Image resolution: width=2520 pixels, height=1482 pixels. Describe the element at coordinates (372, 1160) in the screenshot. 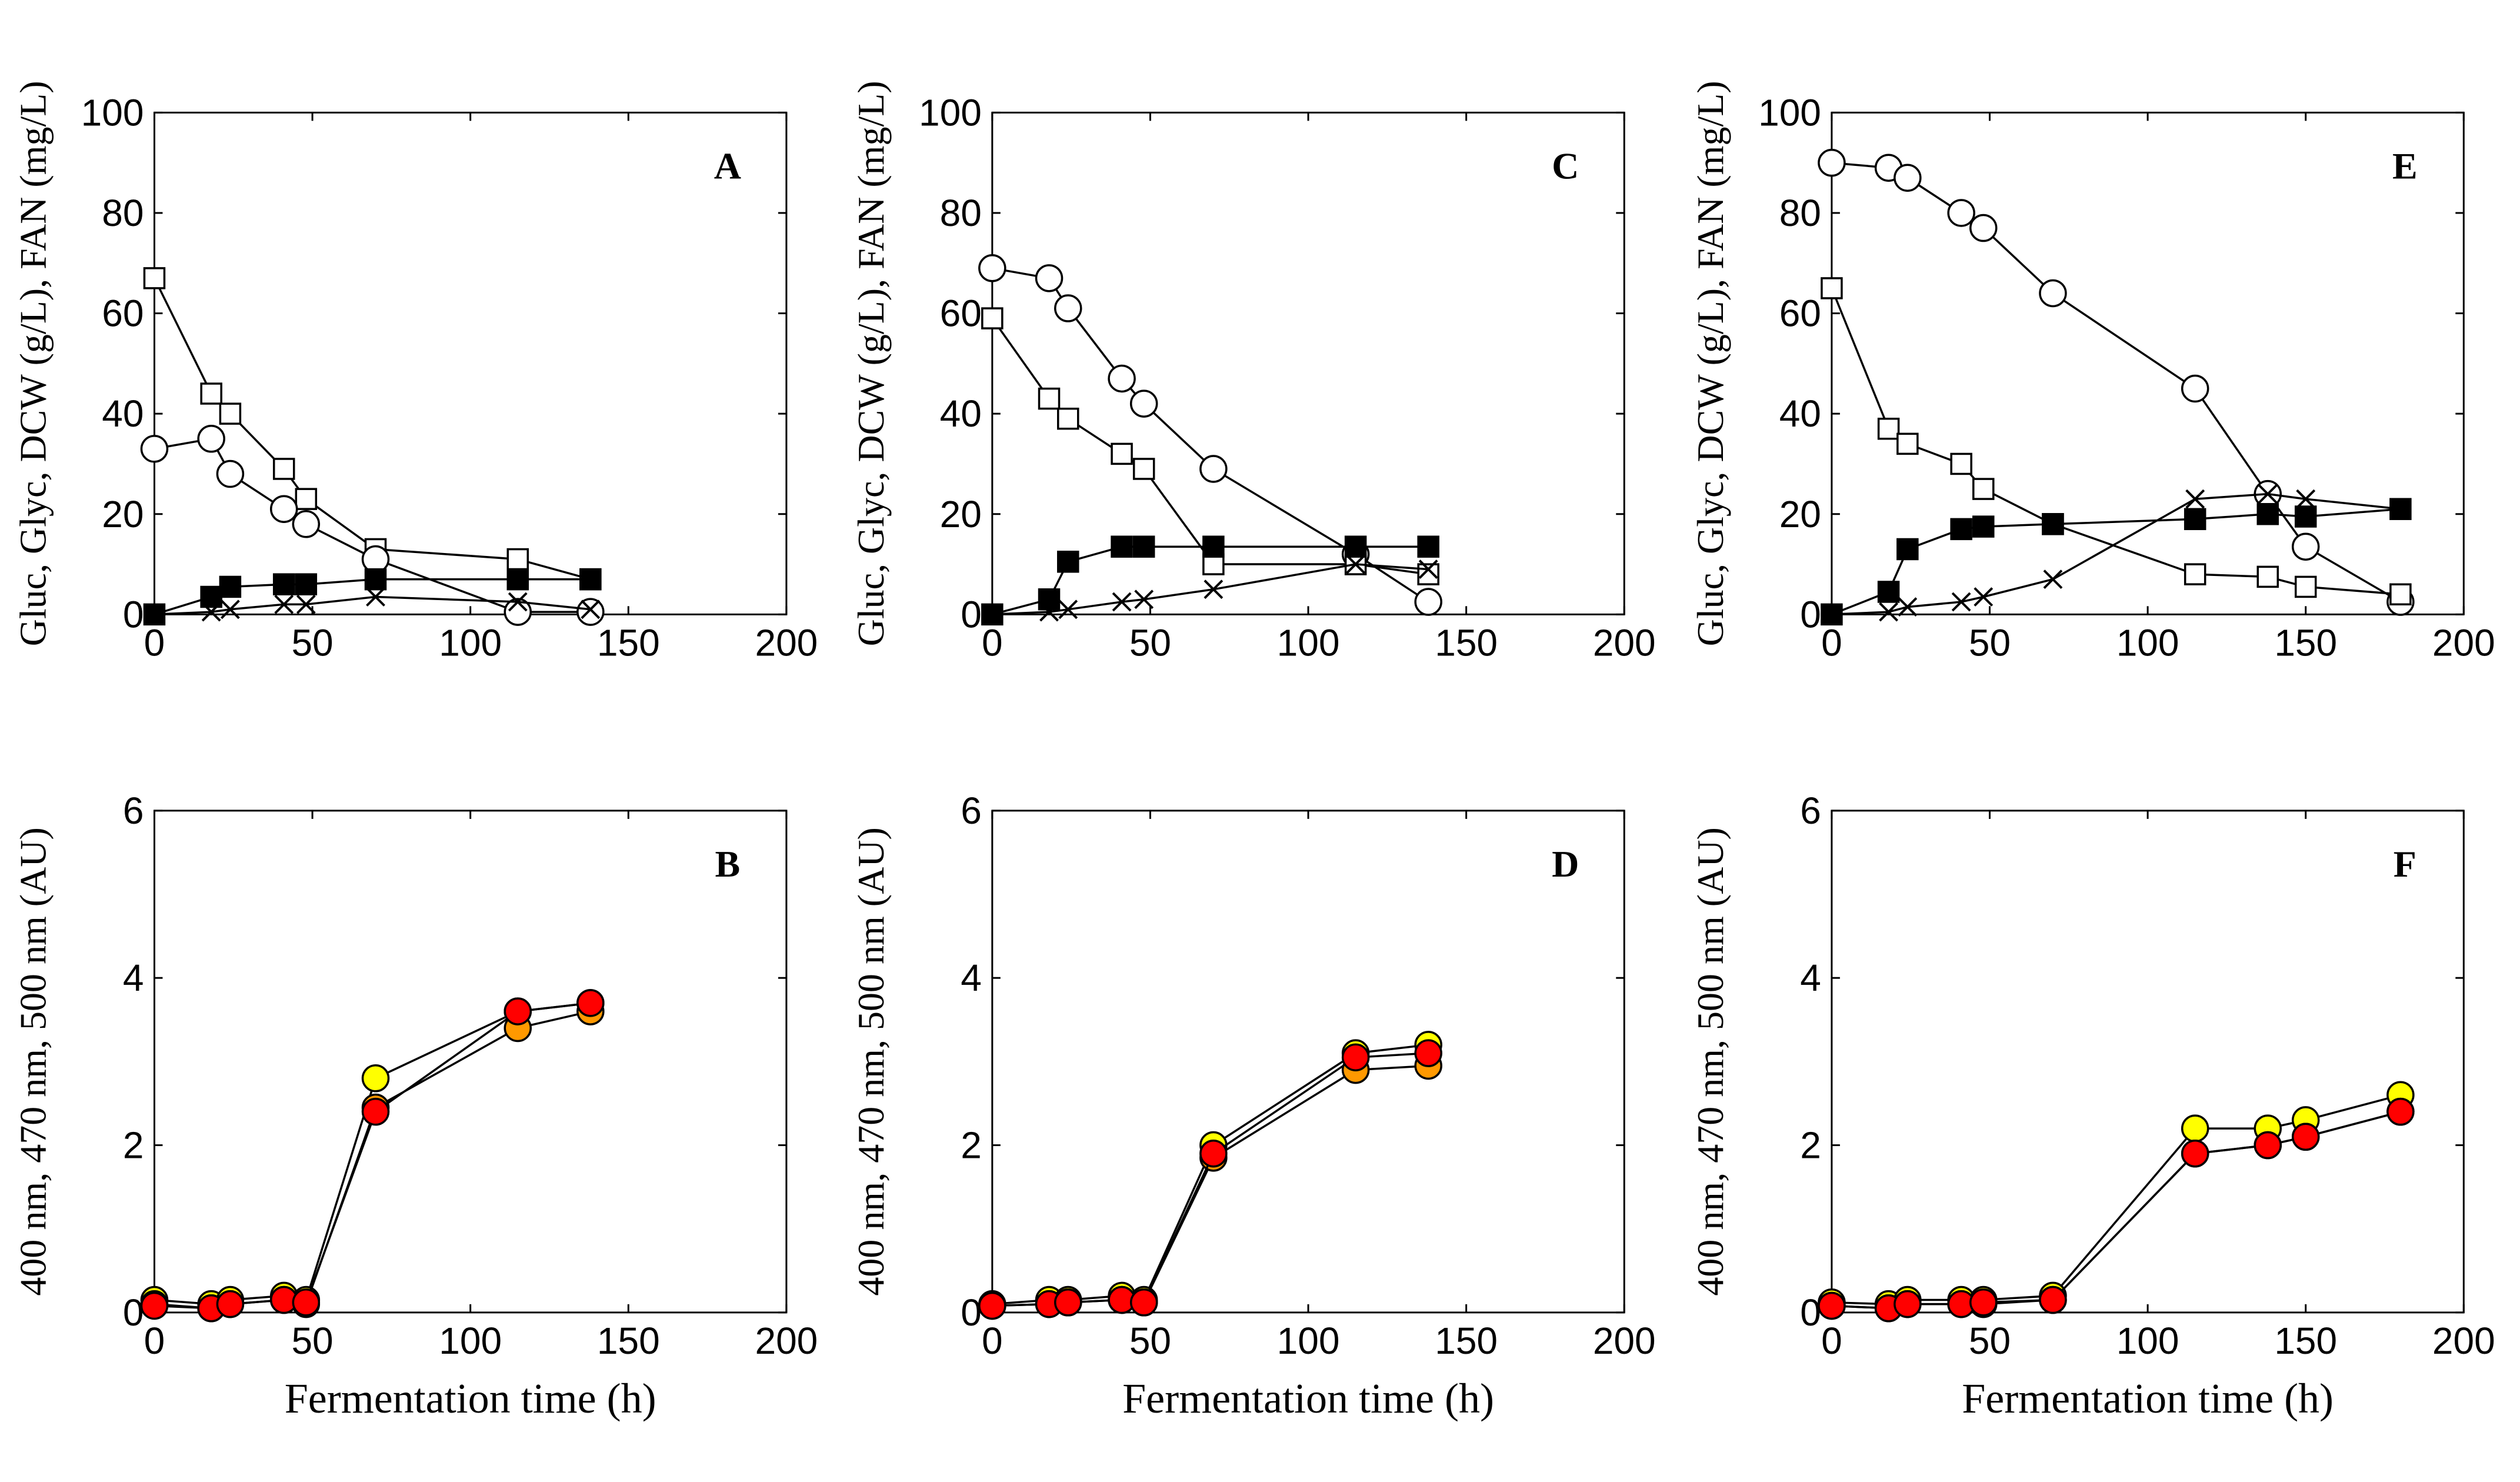

I see `series-orange-circle` at that location.